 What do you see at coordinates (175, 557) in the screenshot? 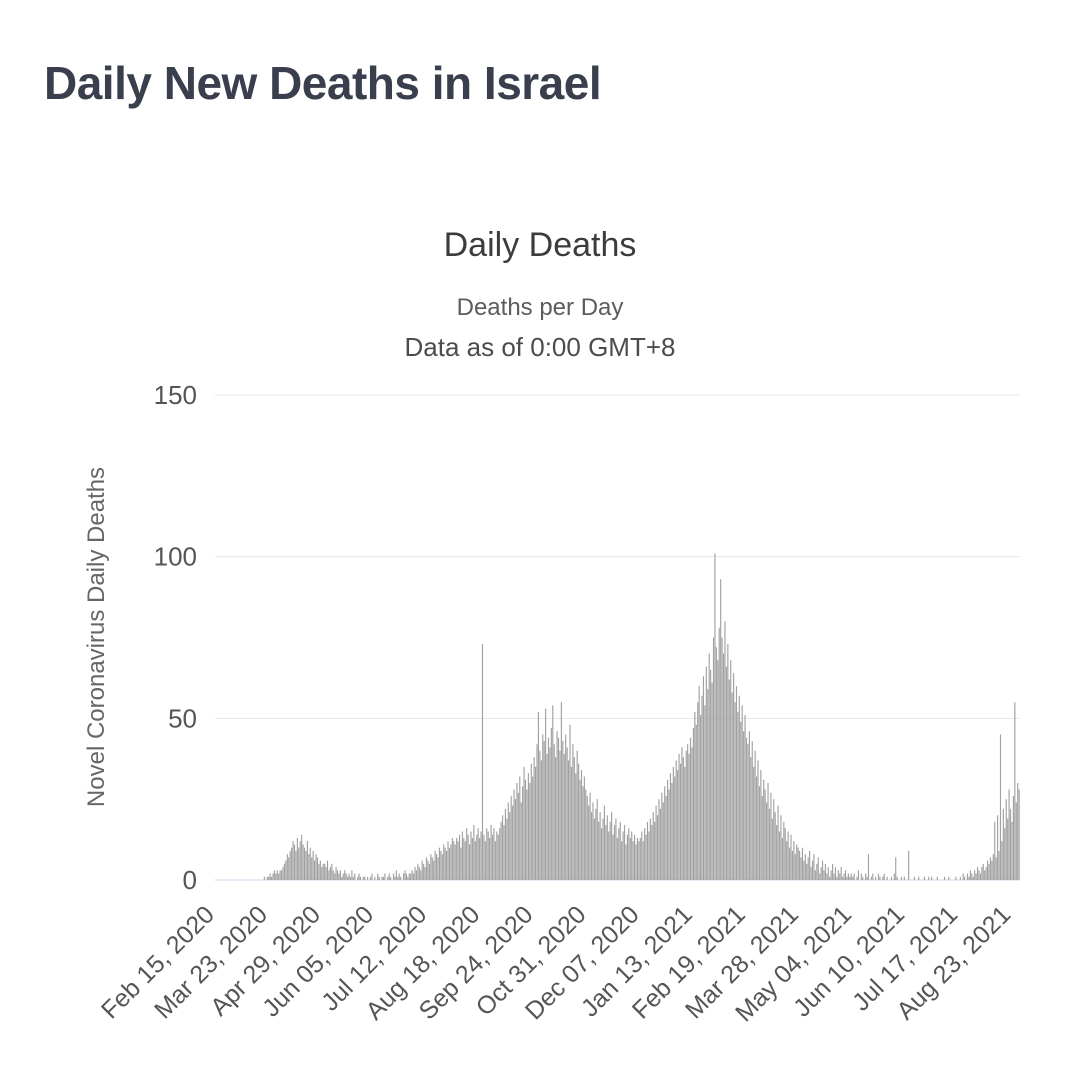
I see `y-tick-label: 100` at bounding box center [175, 557].